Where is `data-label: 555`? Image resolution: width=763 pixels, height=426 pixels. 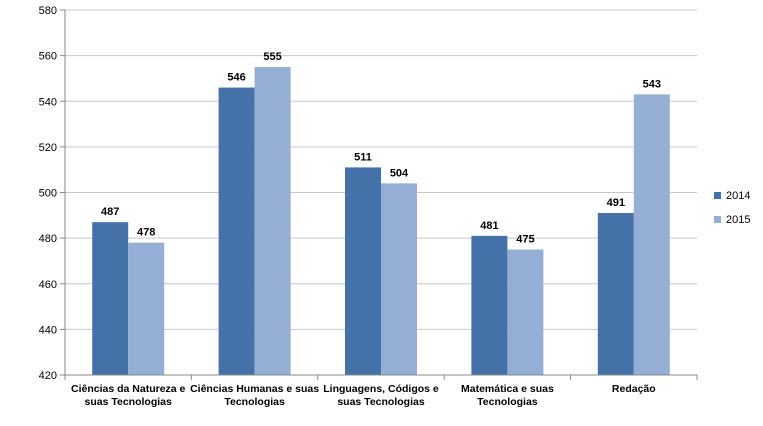 data-label: 555 is located at coordinates (272, 57).